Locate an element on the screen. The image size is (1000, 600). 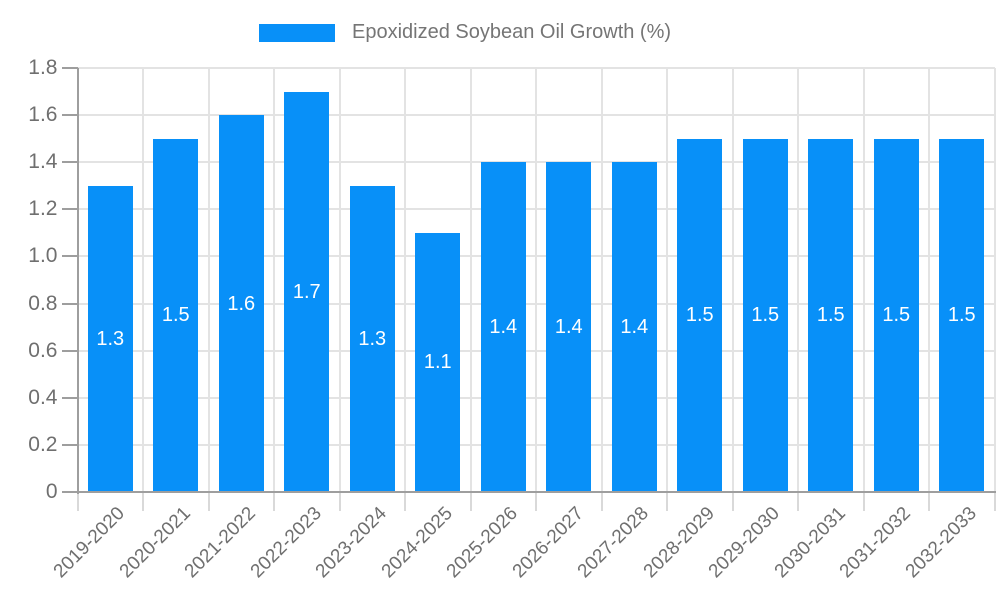
y-tick-label: 1.2 is located at coordinates (43, 209).